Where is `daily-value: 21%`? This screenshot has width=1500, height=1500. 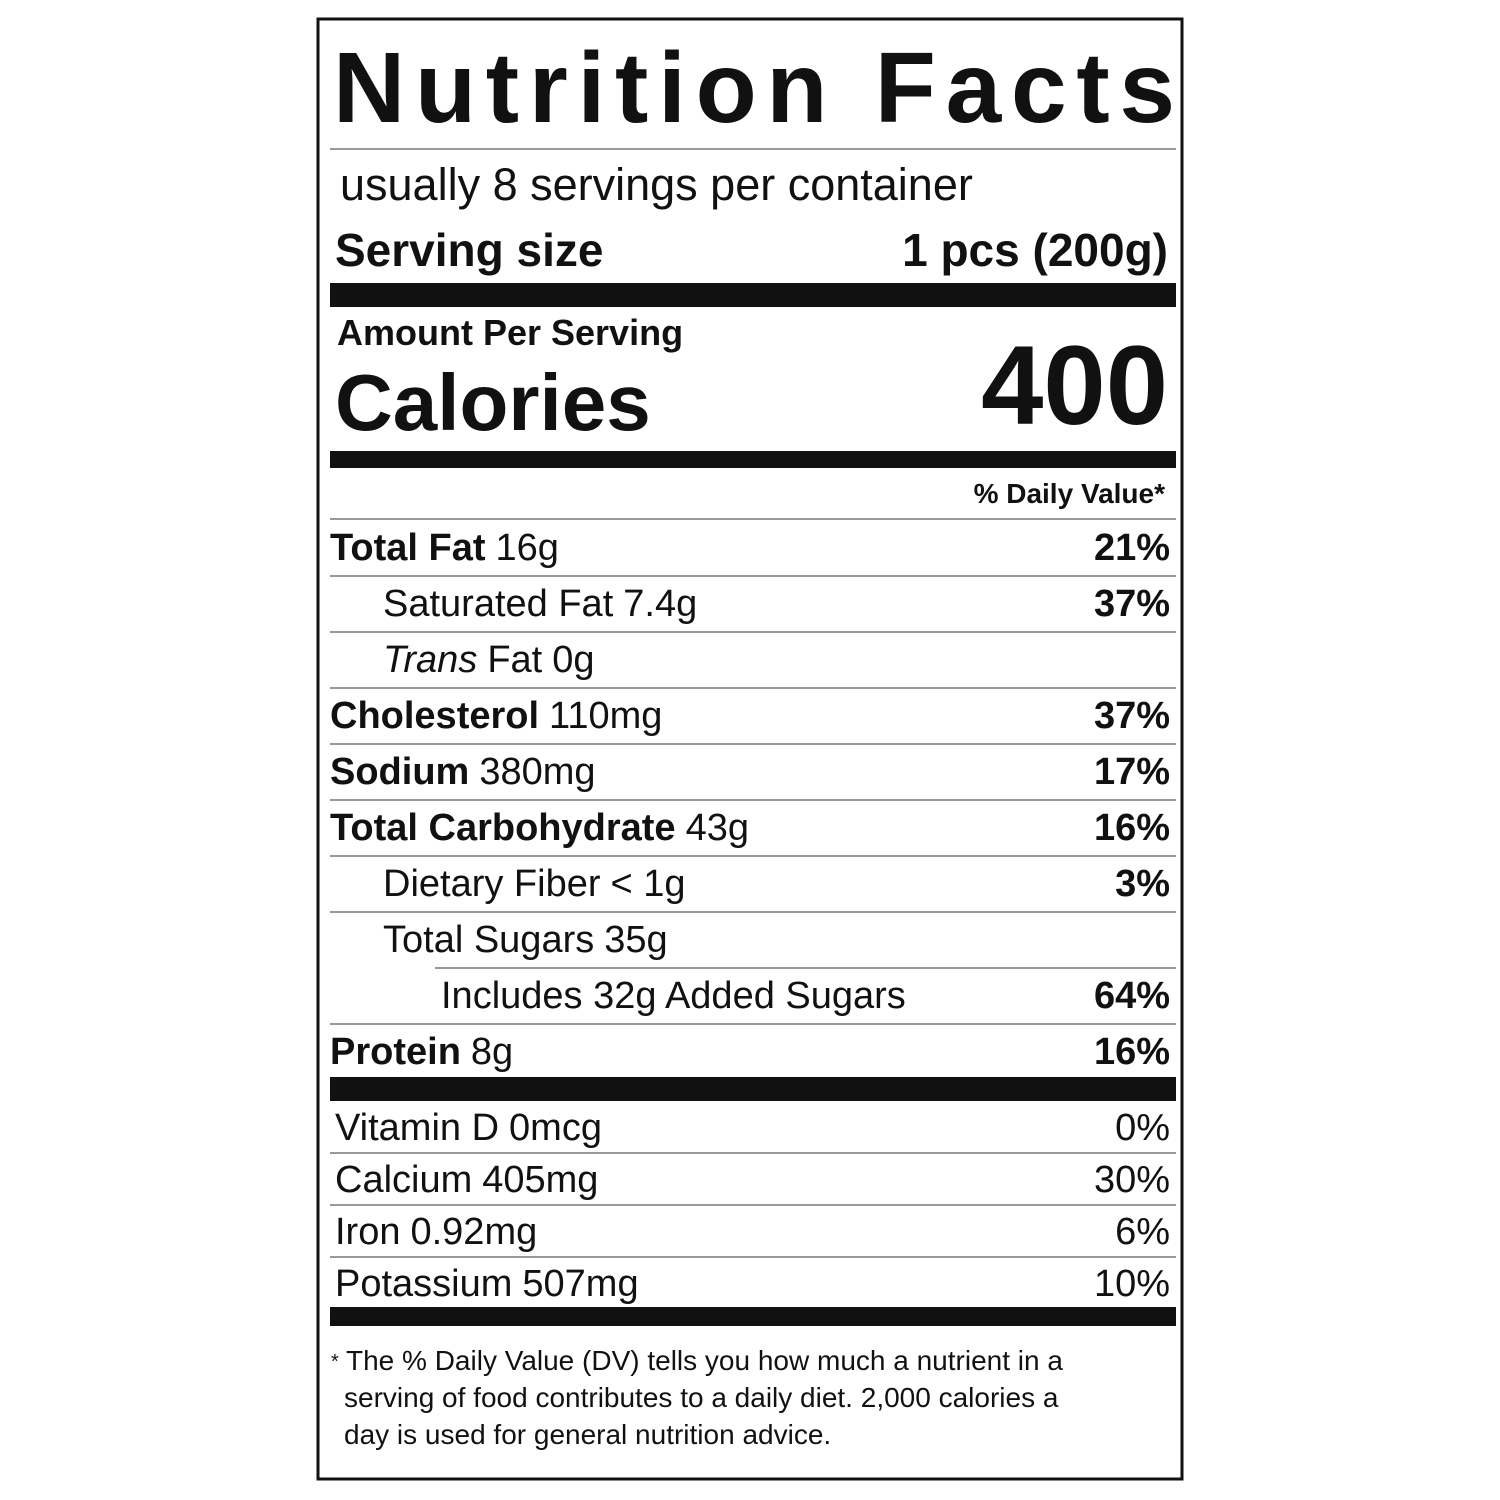
daily-value: 21% is located at coordinates (1132, 548).